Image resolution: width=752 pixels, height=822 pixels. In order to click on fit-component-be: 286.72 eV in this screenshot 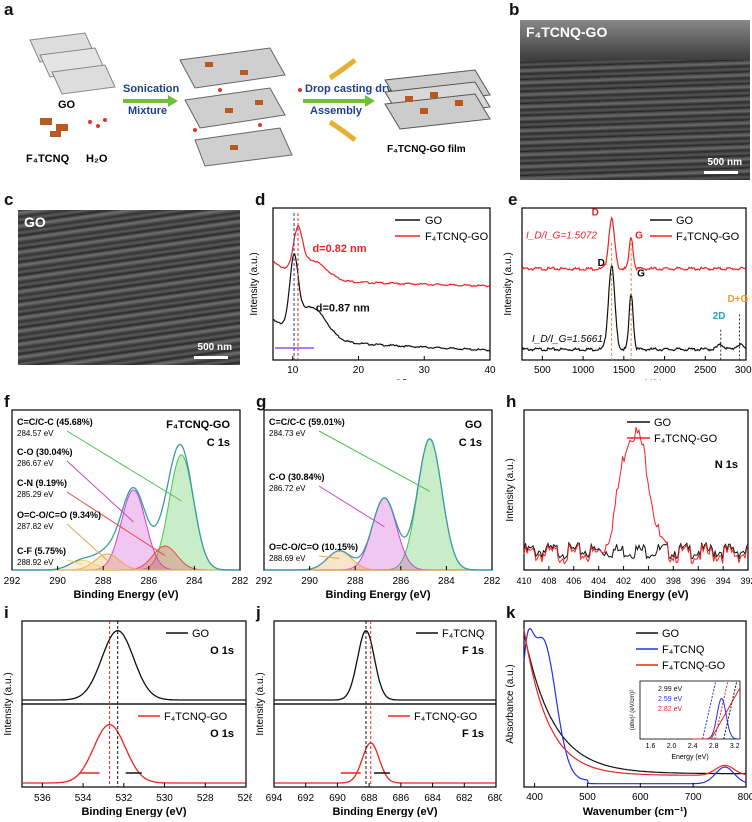, I will do `click(287, 488)`.